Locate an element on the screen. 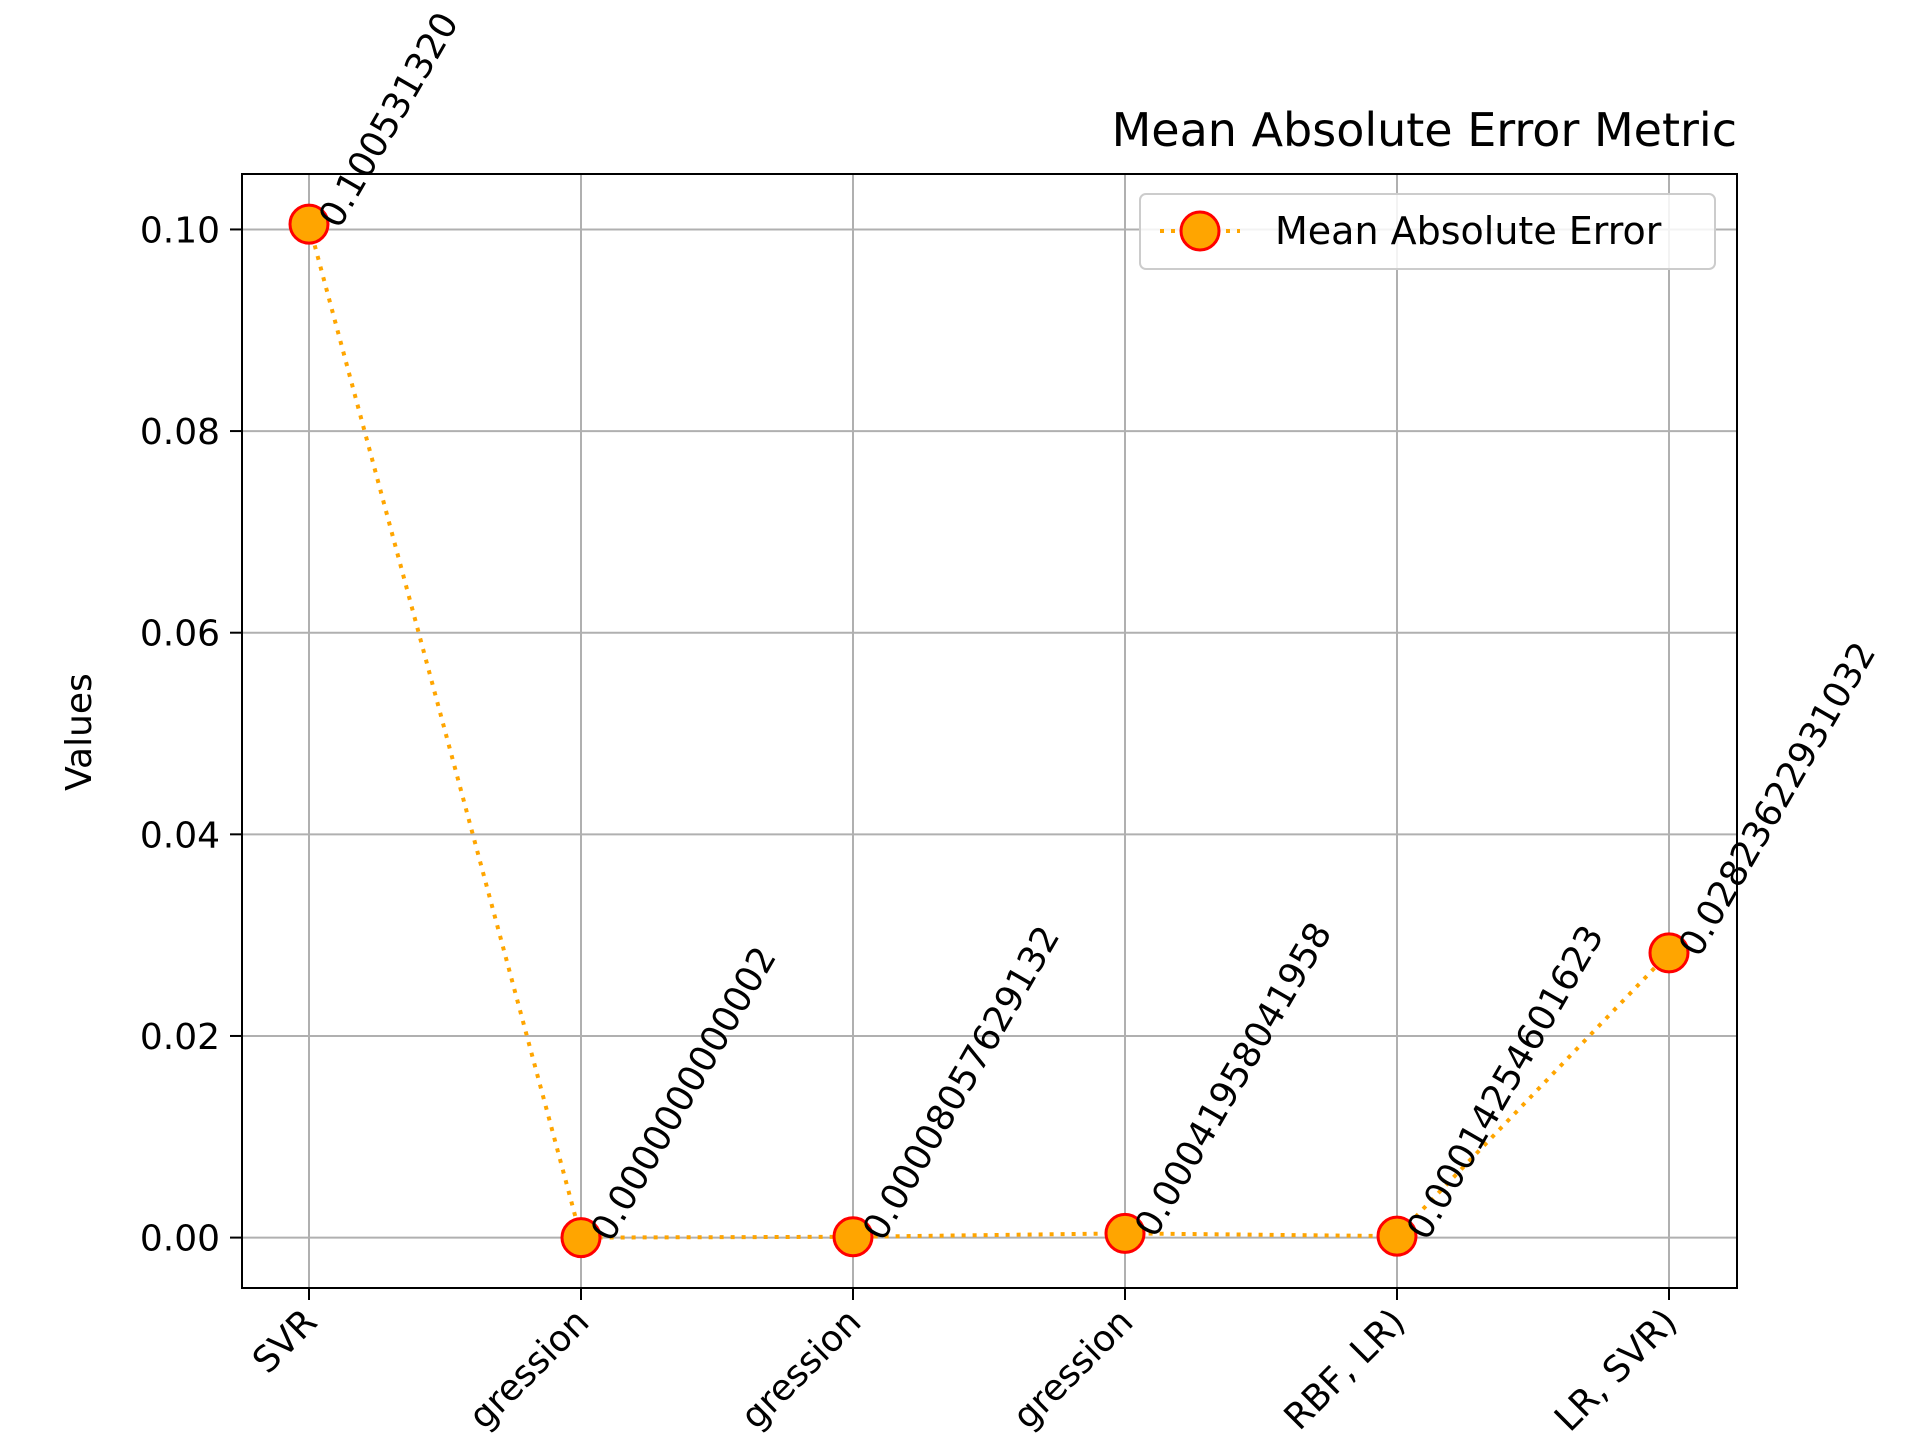 Image resolution: width=1920 pixels, height=1445 pixels. chart-title: Mean Absolute Error Metric is located at coordinates (1424, 130).